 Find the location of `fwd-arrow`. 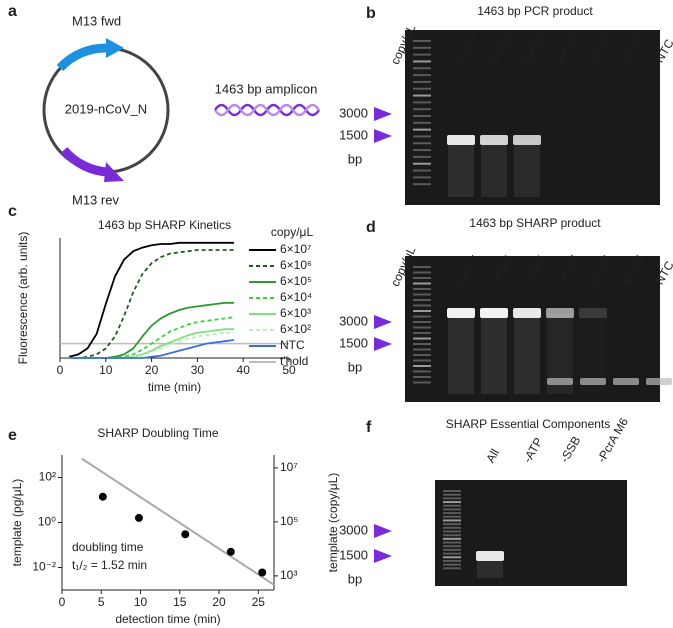

fwd-arrow is located at coordinates (115, 48).